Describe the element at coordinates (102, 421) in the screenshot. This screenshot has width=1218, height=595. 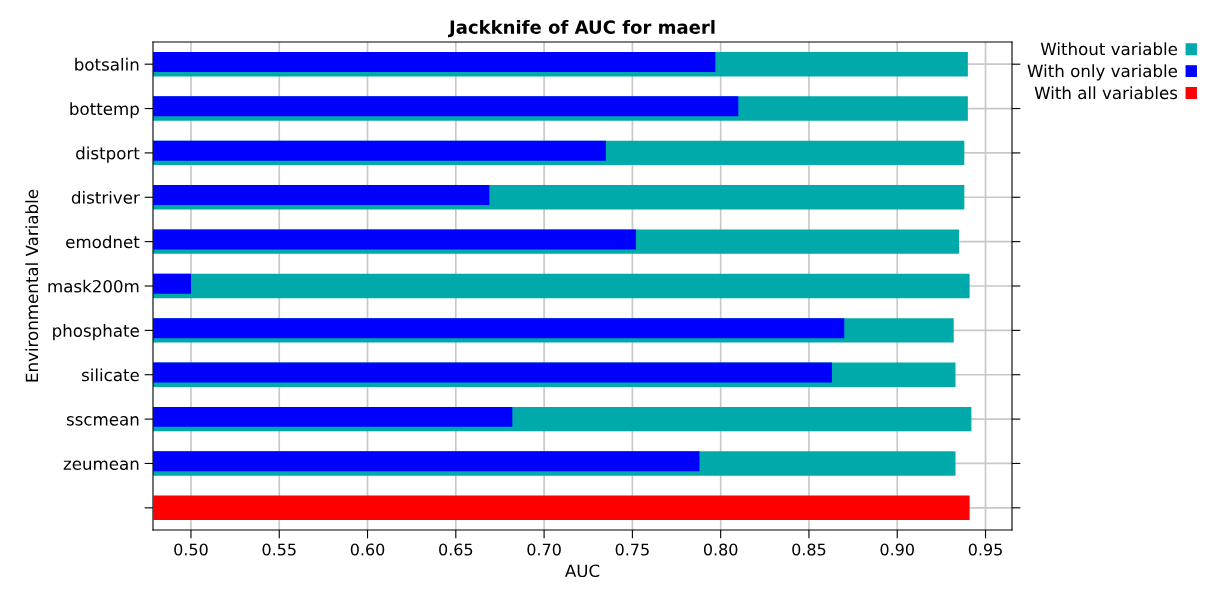
I see `y-tick-label: sscmean` at that location.